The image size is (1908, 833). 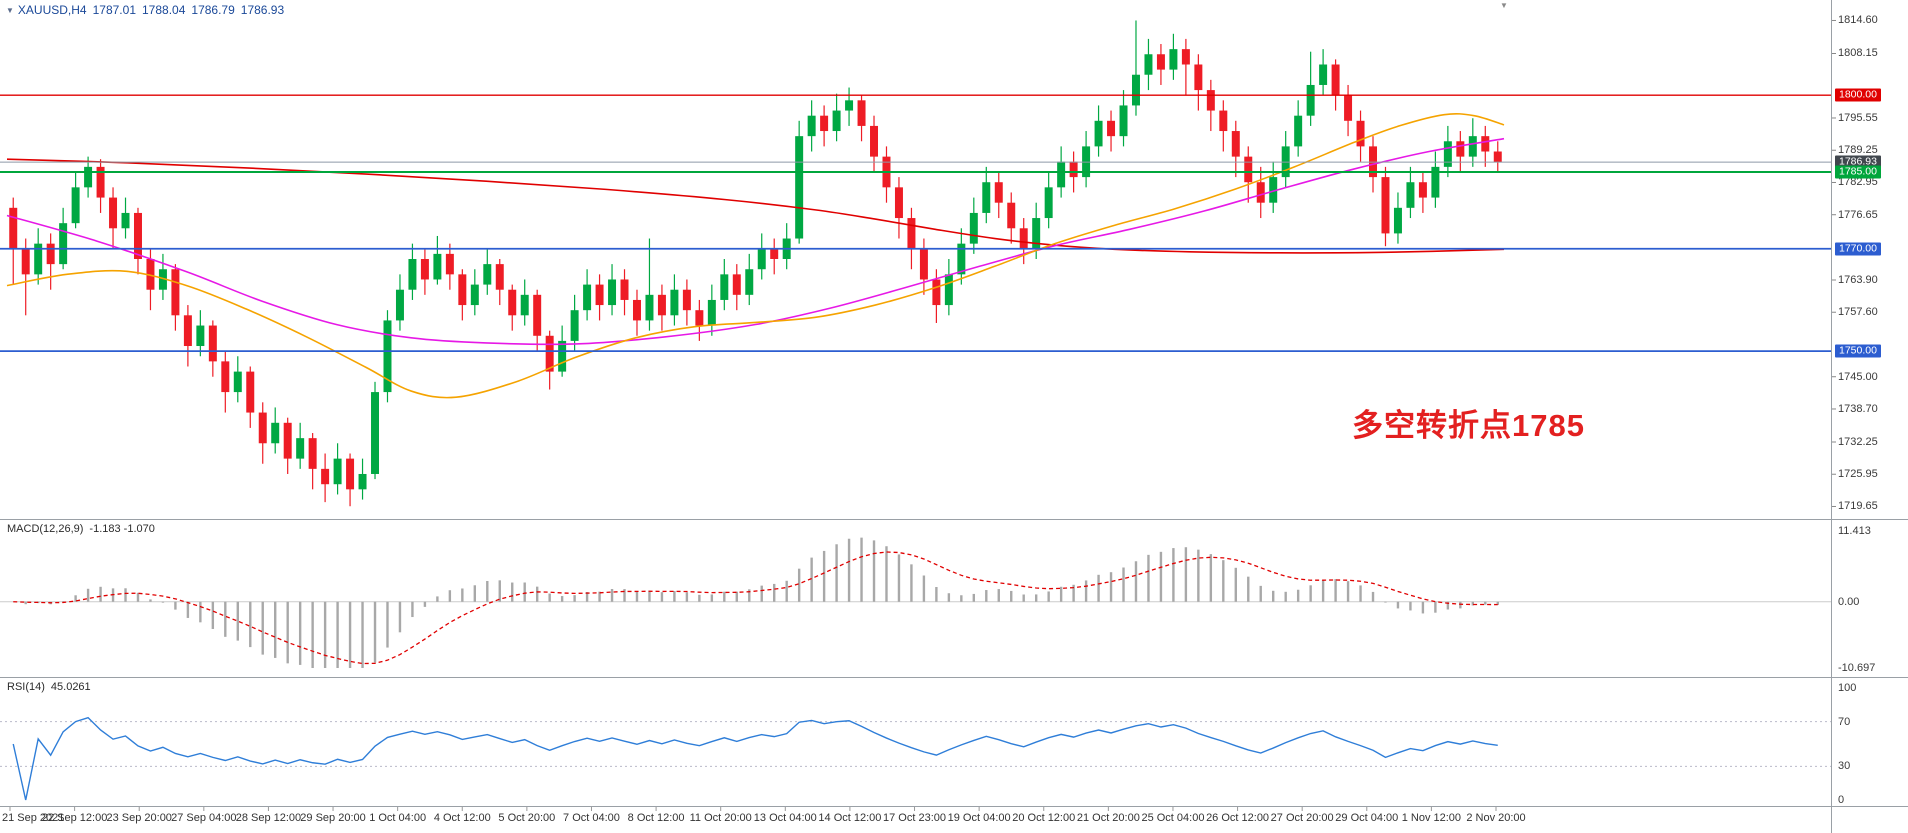 I want to click on time-axis-label: 20 Oct 12:00, so click(x=1044, y=818).